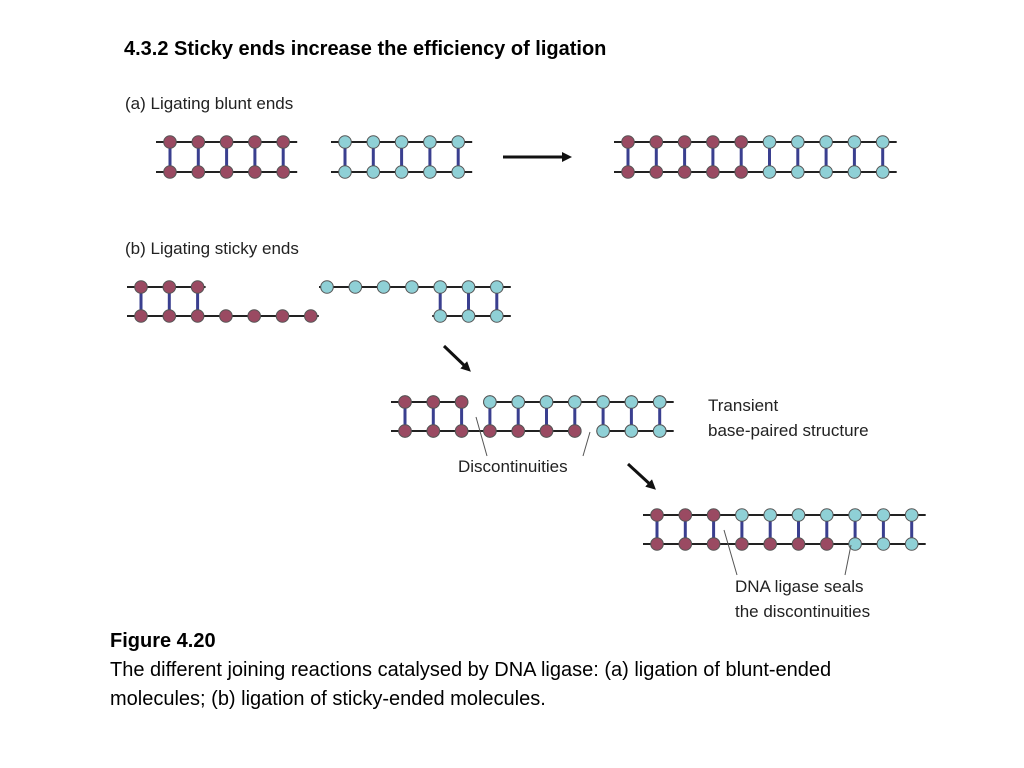  What do you see at coordinates (586, 444) in the screenshot?
I see `discontinuity-pointer-upper` at bounding box center [586, 444].